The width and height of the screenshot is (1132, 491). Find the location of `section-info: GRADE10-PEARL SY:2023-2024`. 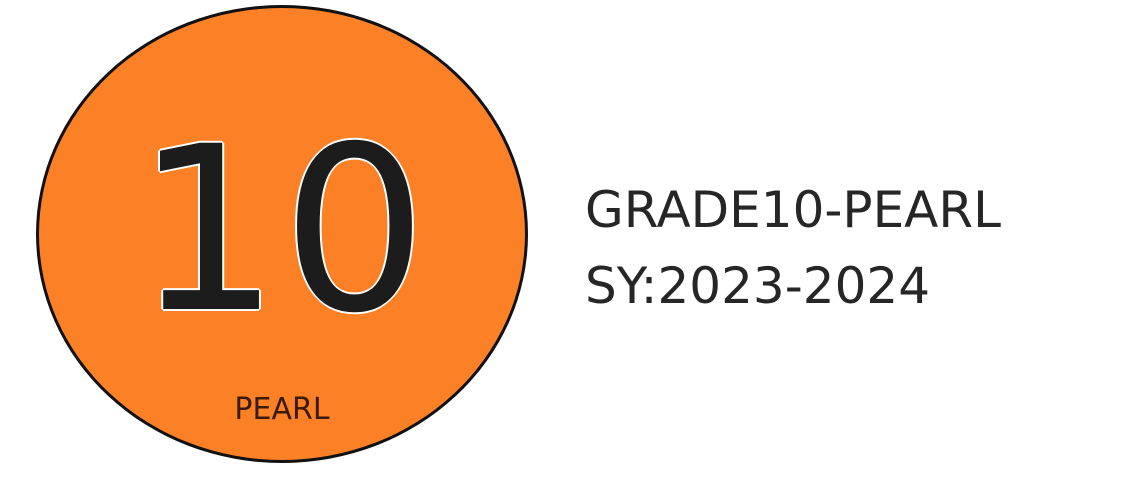

section-info: GRADE10-PEARL SY:2023-2024 is located at coordinates (793, 248).